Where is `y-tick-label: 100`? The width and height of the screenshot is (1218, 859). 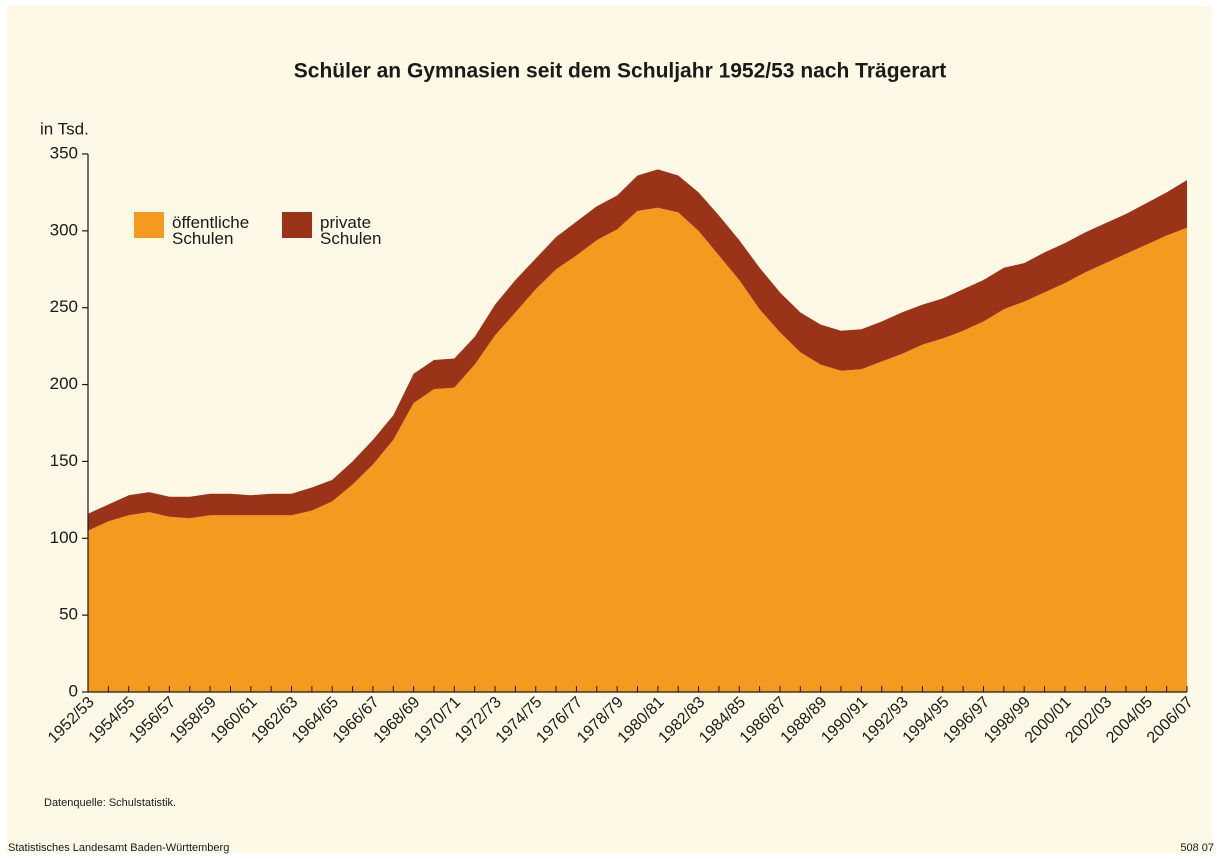 y-tick-label: 100 is located at coordinates (64, 537).